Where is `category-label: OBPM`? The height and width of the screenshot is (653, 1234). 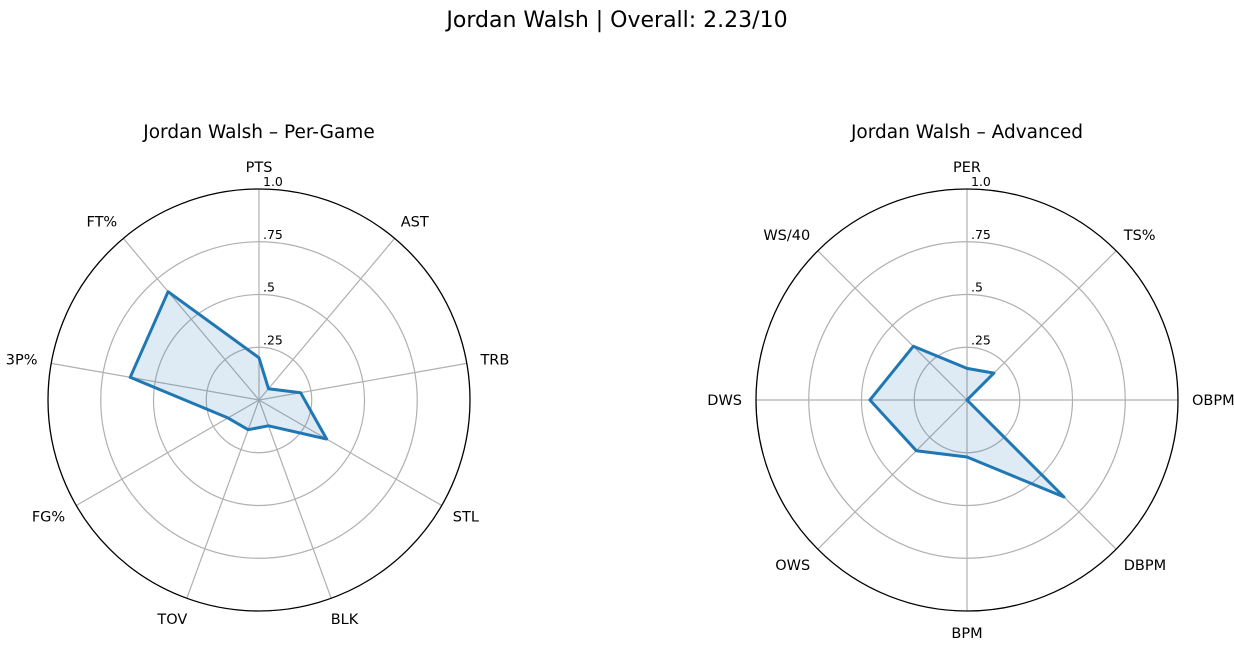
category-label: OBPM is located at coordinates (1213, 401).